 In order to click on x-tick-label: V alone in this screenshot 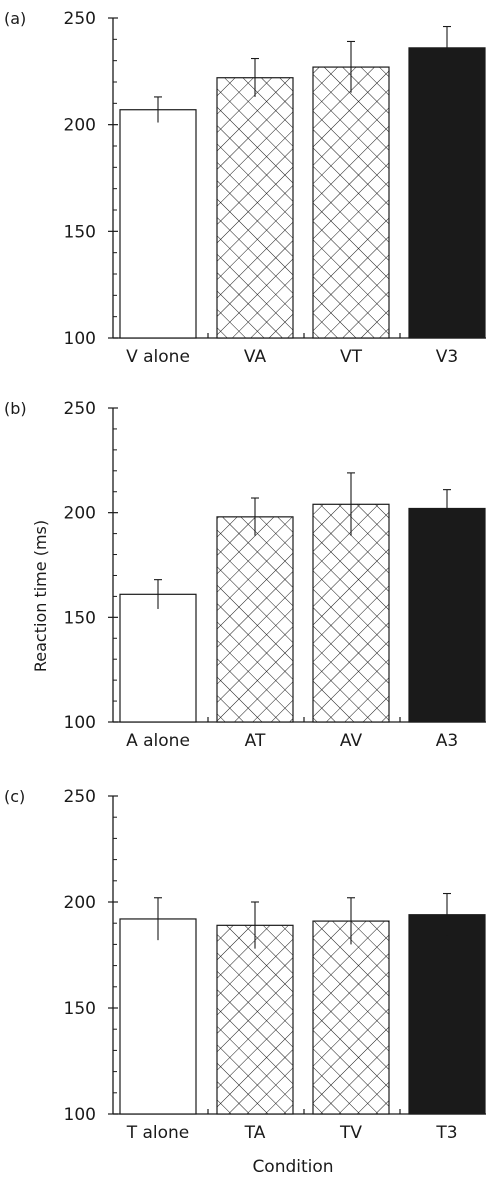, I will do `click(158, 357)`.